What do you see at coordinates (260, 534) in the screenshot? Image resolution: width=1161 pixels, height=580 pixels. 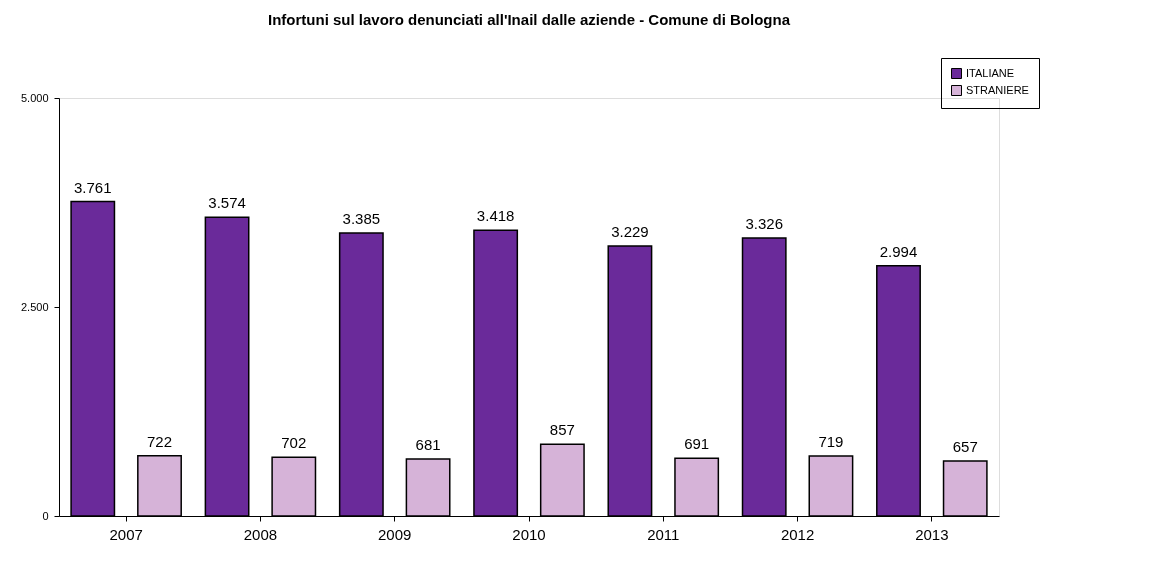 I see `x-tick-label: 2008` at bounding box center [260, 534].